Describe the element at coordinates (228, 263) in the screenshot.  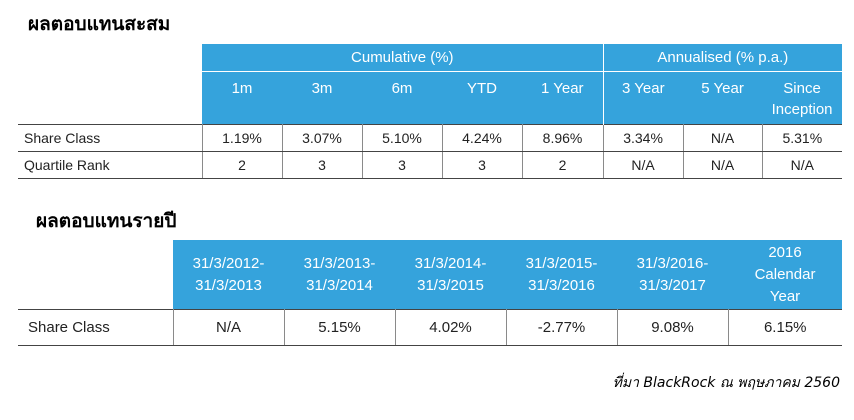
I see `header-line: 31/3/2012-` at that location.